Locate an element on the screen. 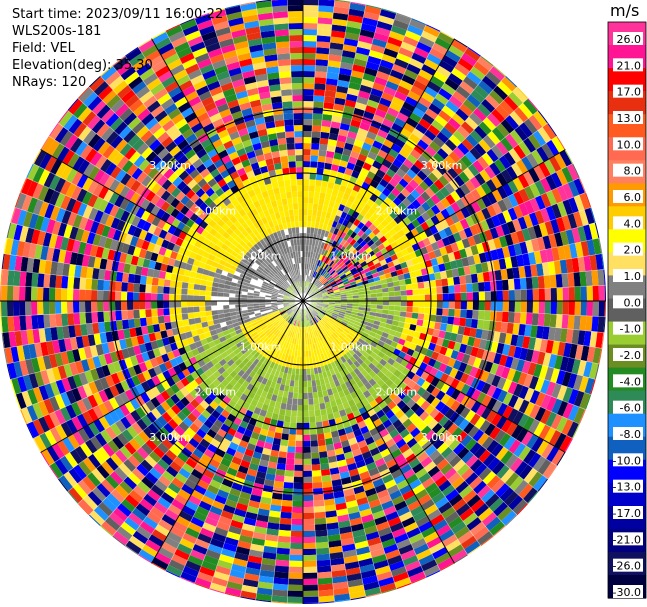 The width and height of the screenshot is (647, 607). colorbar-tick-label: 26.0 is located at coordinates (629, 39).